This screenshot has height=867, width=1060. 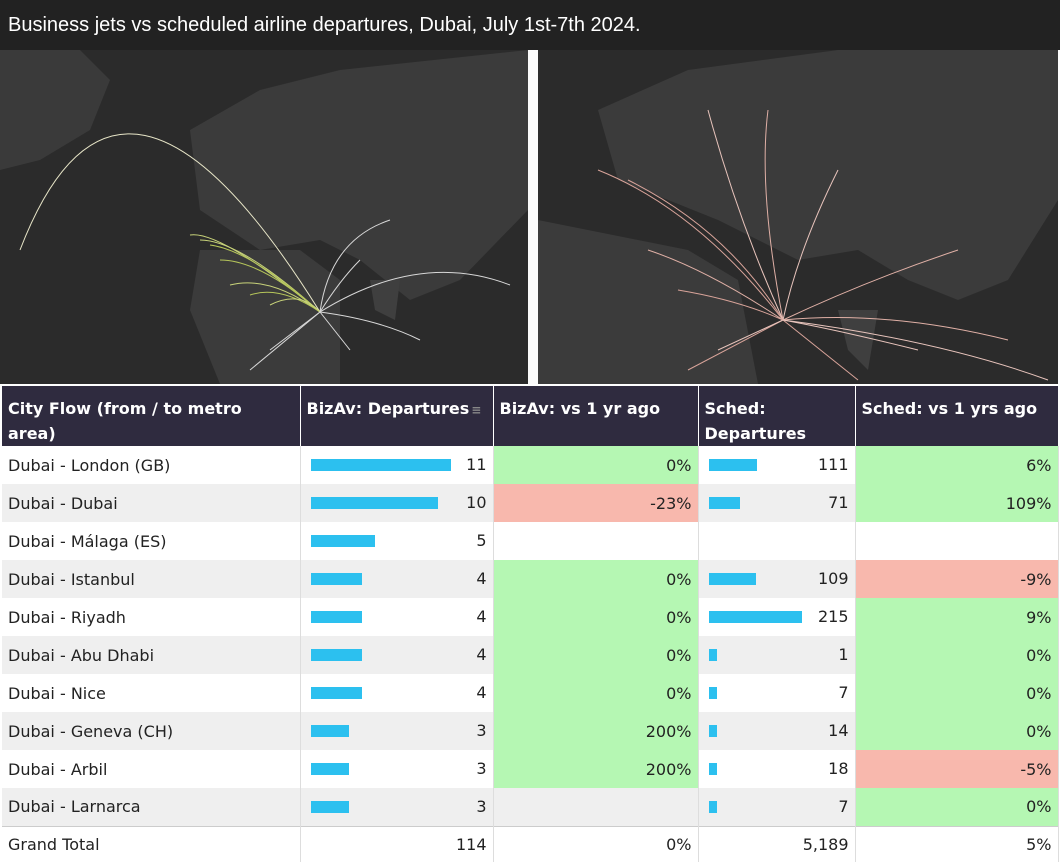 What do you see at coordinates (777, 541) in the screenshot?
I see `sched-departures-cell` at bounding box center [777, 541].